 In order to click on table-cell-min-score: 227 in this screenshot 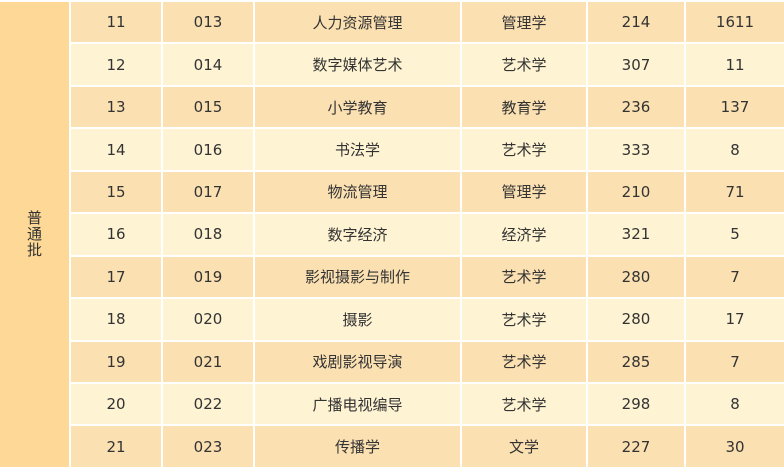, I will do `click(636, 446)`.